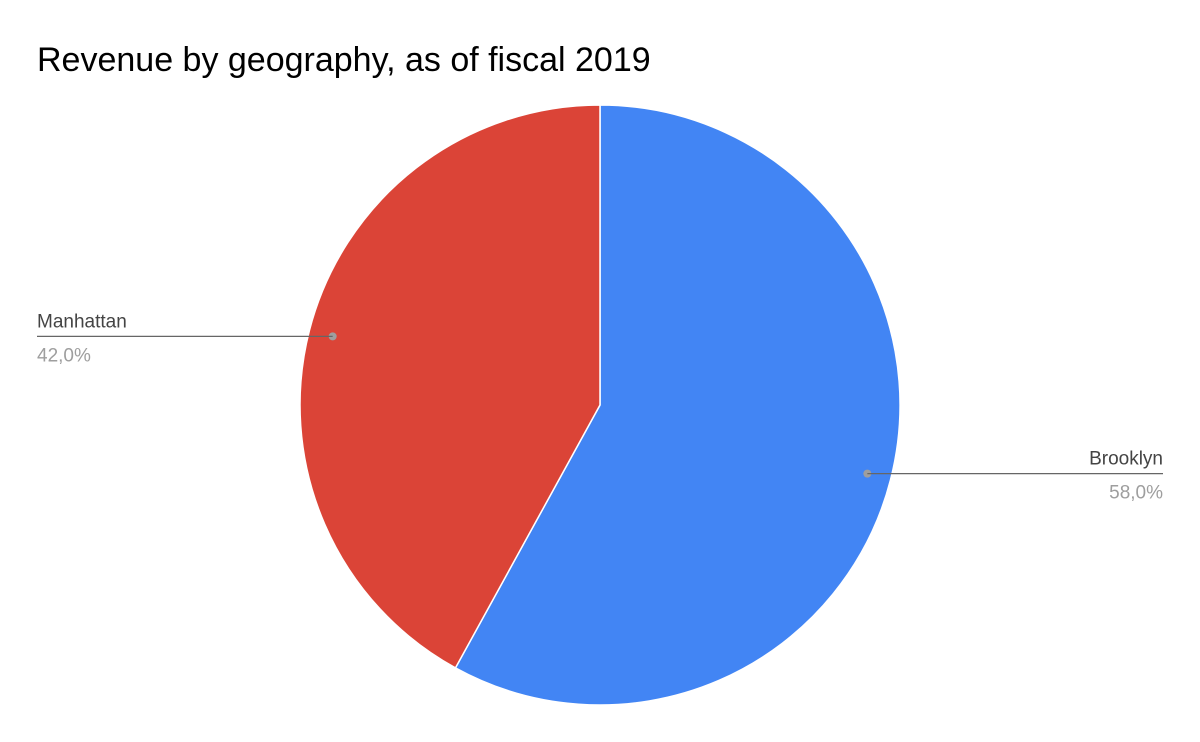 This screenshot has height=742, width=1200. What do you see at coordinates (344, 60) in the screenshot?
I see `chart-title: Revenue by geography, as of fiscal 2019` at bounding box center [344, 60].